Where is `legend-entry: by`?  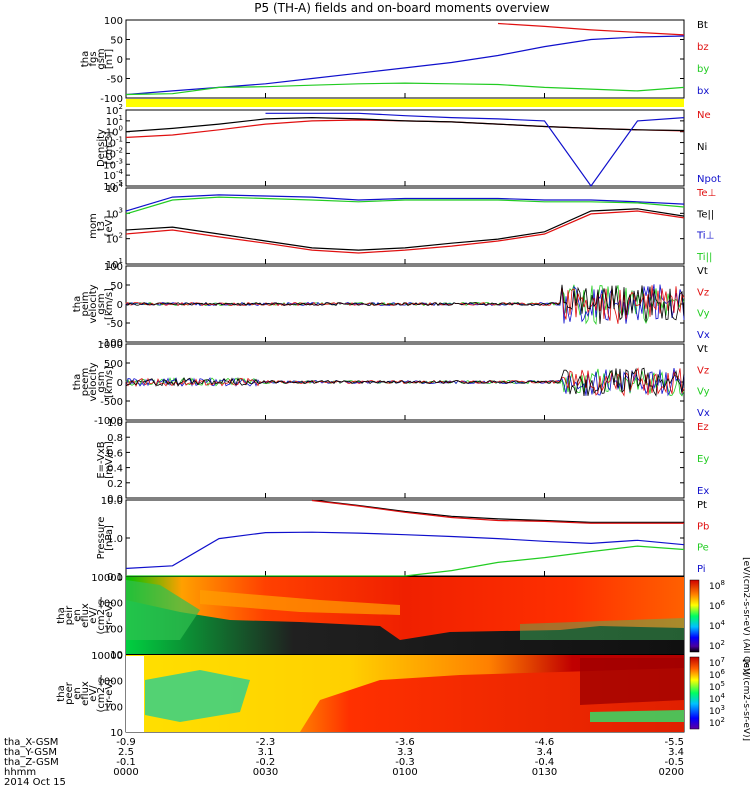
legend-entry: by is located at coordinates (703, 69).